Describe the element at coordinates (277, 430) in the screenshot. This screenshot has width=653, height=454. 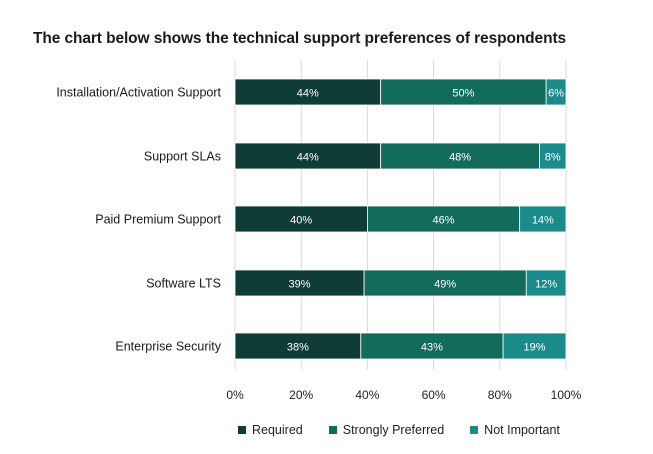
I see `legend-label-required: Required` at that location.